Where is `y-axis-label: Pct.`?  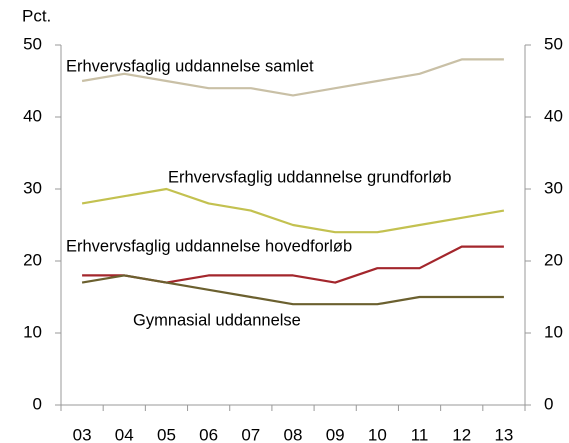
y-axis-label: Pct. is located at coordinates (36, 15).